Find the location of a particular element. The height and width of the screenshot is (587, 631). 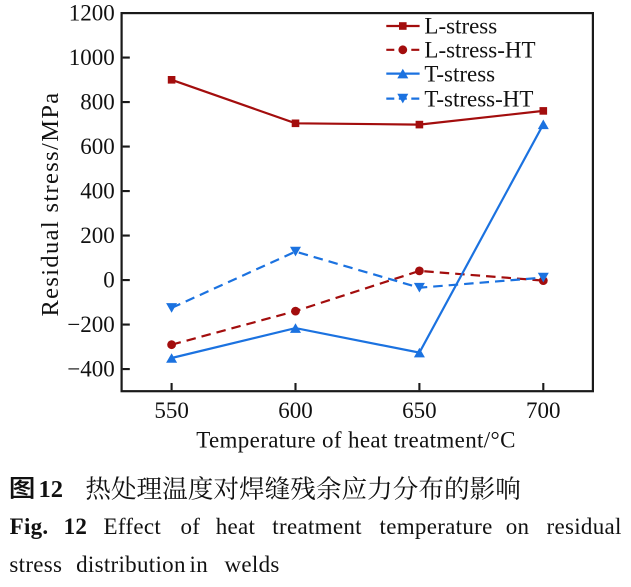

svg-text: T-stress-HT is located at coordinates (478, 98).